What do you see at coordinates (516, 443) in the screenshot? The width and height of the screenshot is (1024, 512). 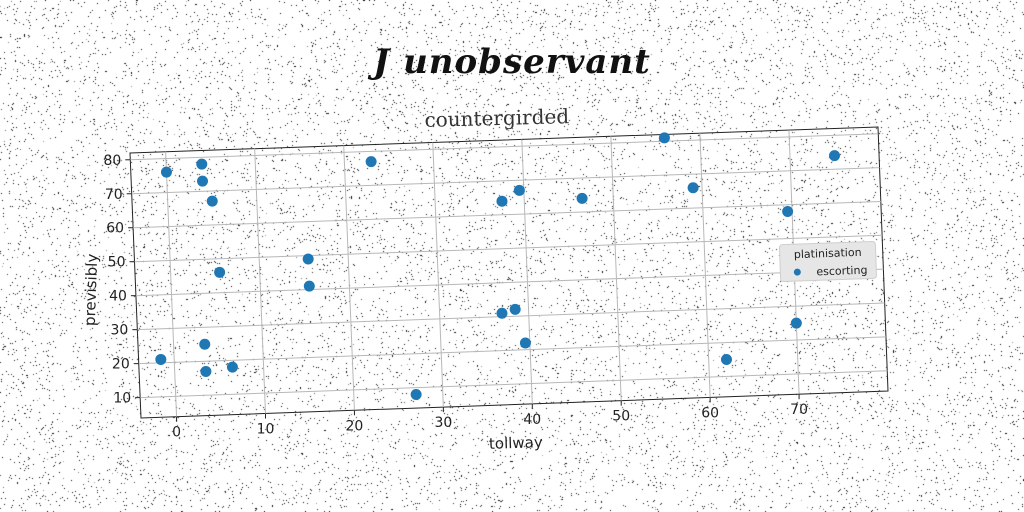 I see `x-axis-label: tollway` at bounding box center [516, 443].